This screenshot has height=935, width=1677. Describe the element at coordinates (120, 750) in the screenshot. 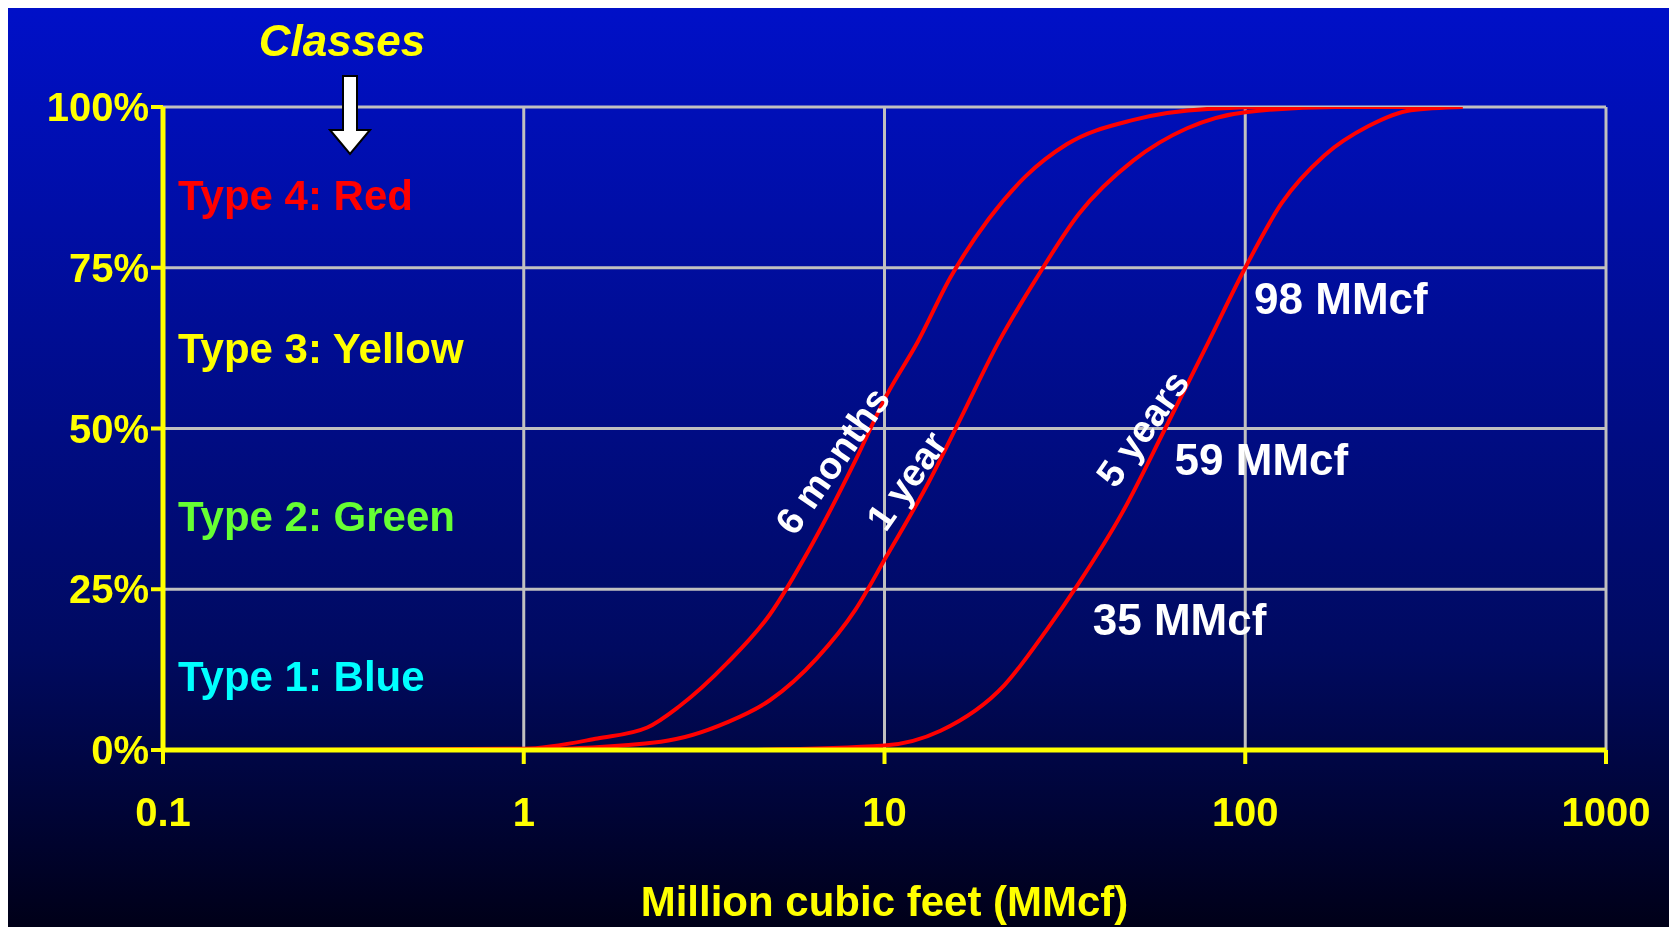

I see `y-tick-label: 0%` at that location.